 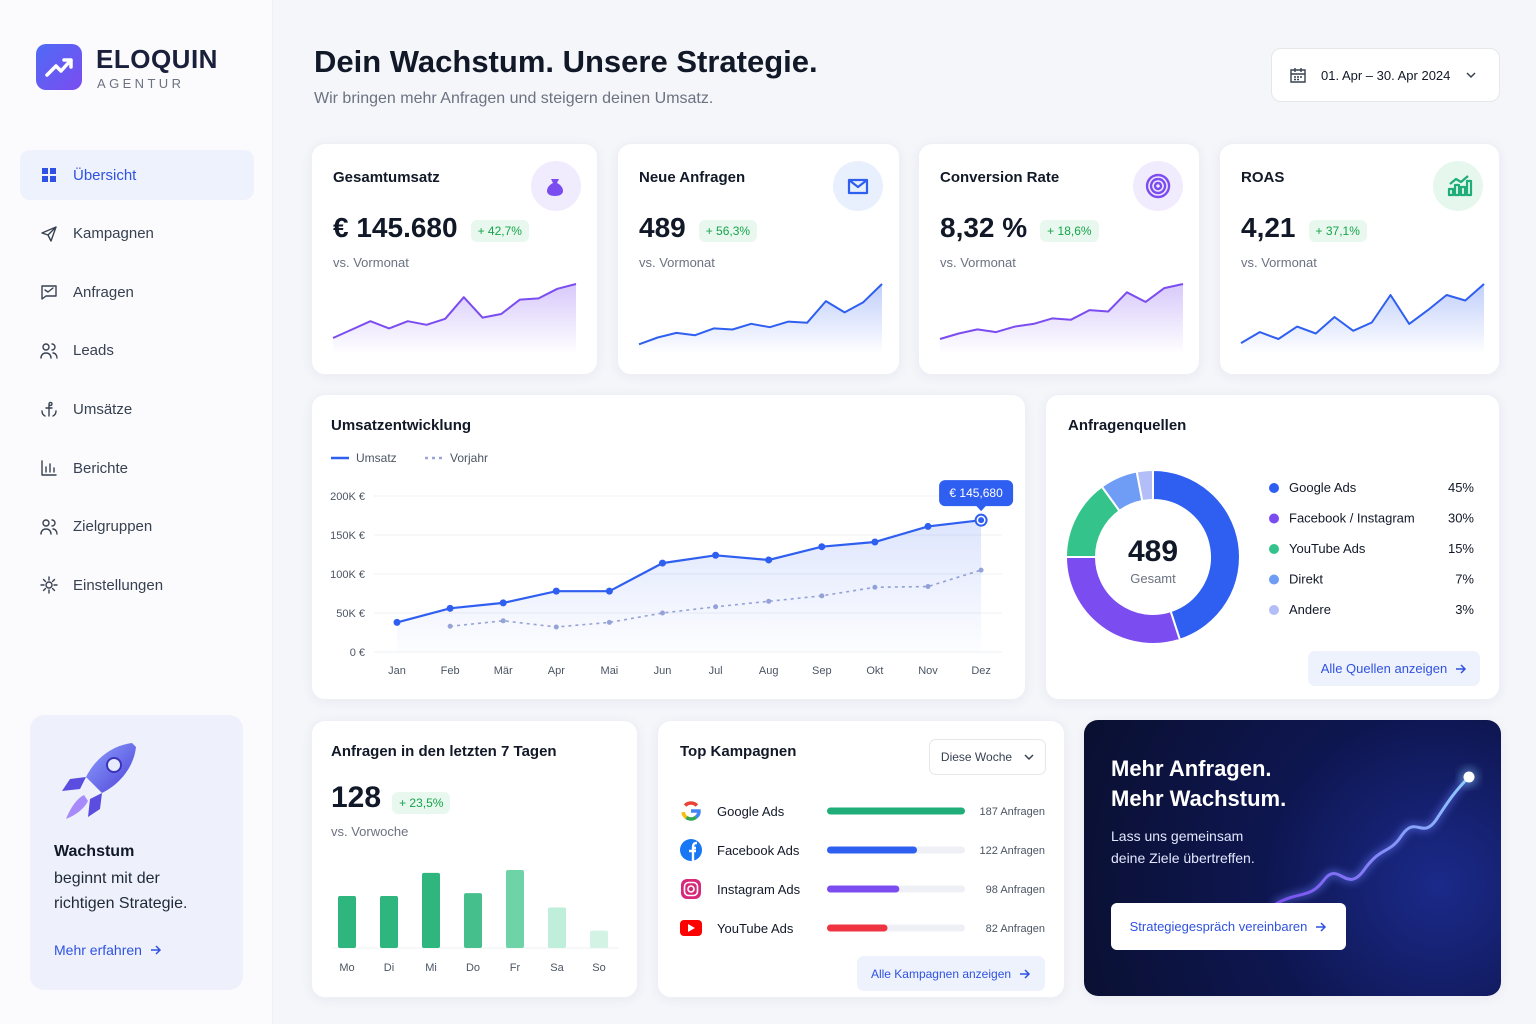 What do you see at coordinates (716, 671) in the screenshot?
I see `x-tick-label: Jul` at bounding box center [716, 671].